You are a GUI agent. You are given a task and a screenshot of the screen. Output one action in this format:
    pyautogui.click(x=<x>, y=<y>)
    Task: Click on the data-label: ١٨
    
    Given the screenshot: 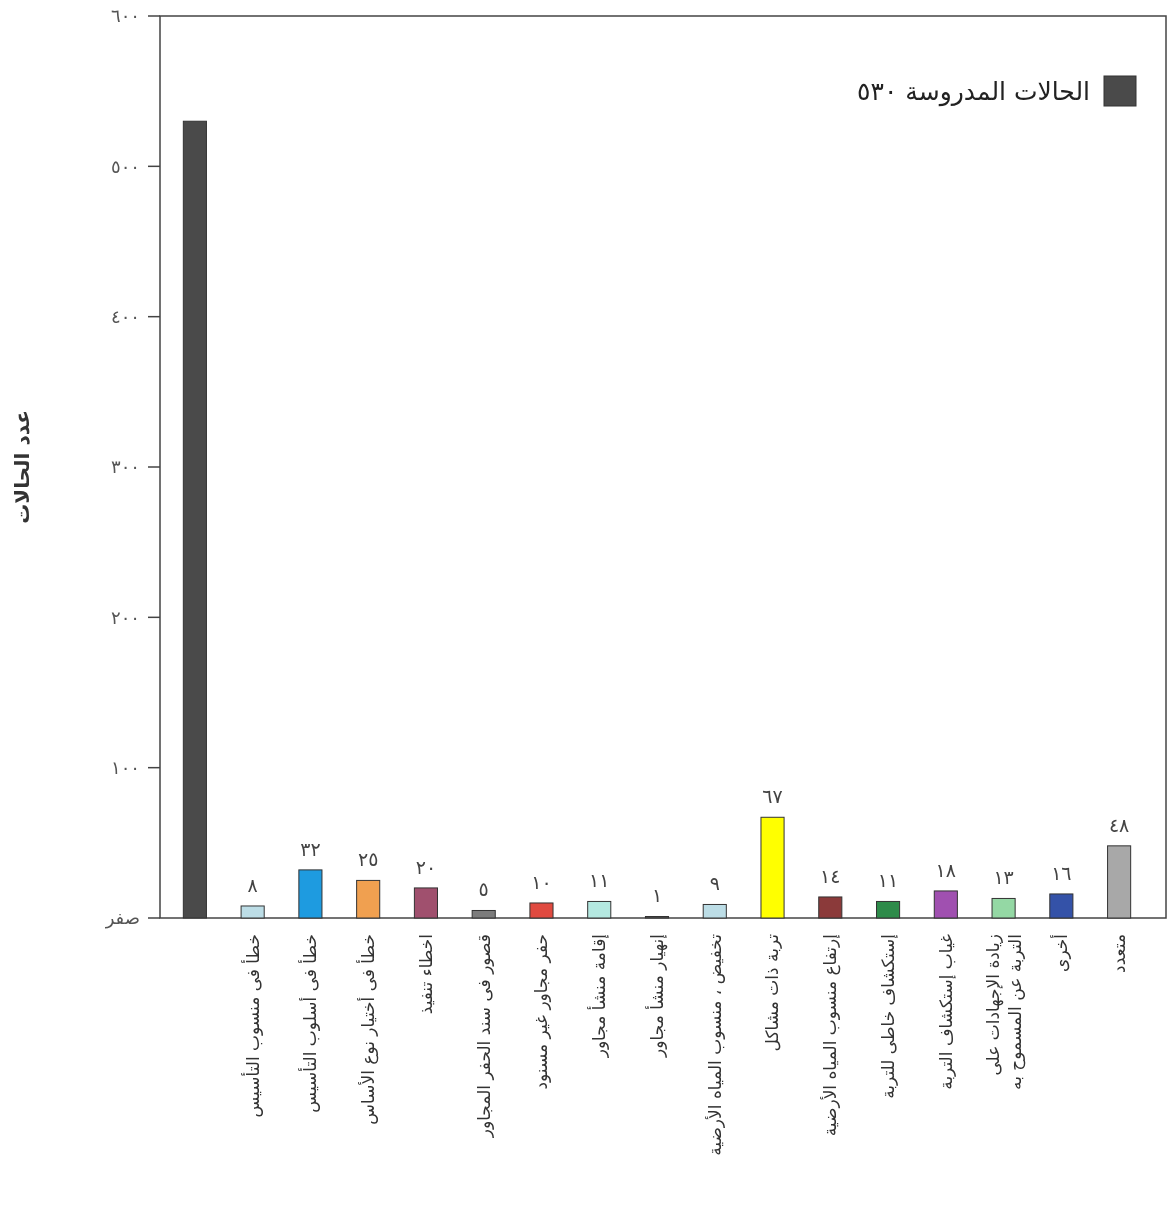 What is the action you would take?
    pyautogui.click(x=946, y=869)
    